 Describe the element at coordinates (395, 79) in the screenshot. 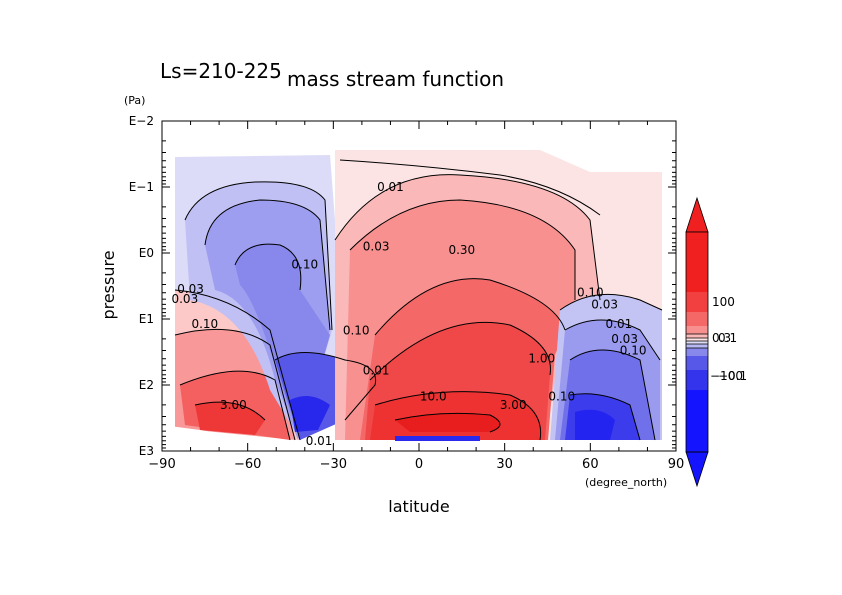

I see `chart-title: mass stream function` at that location.